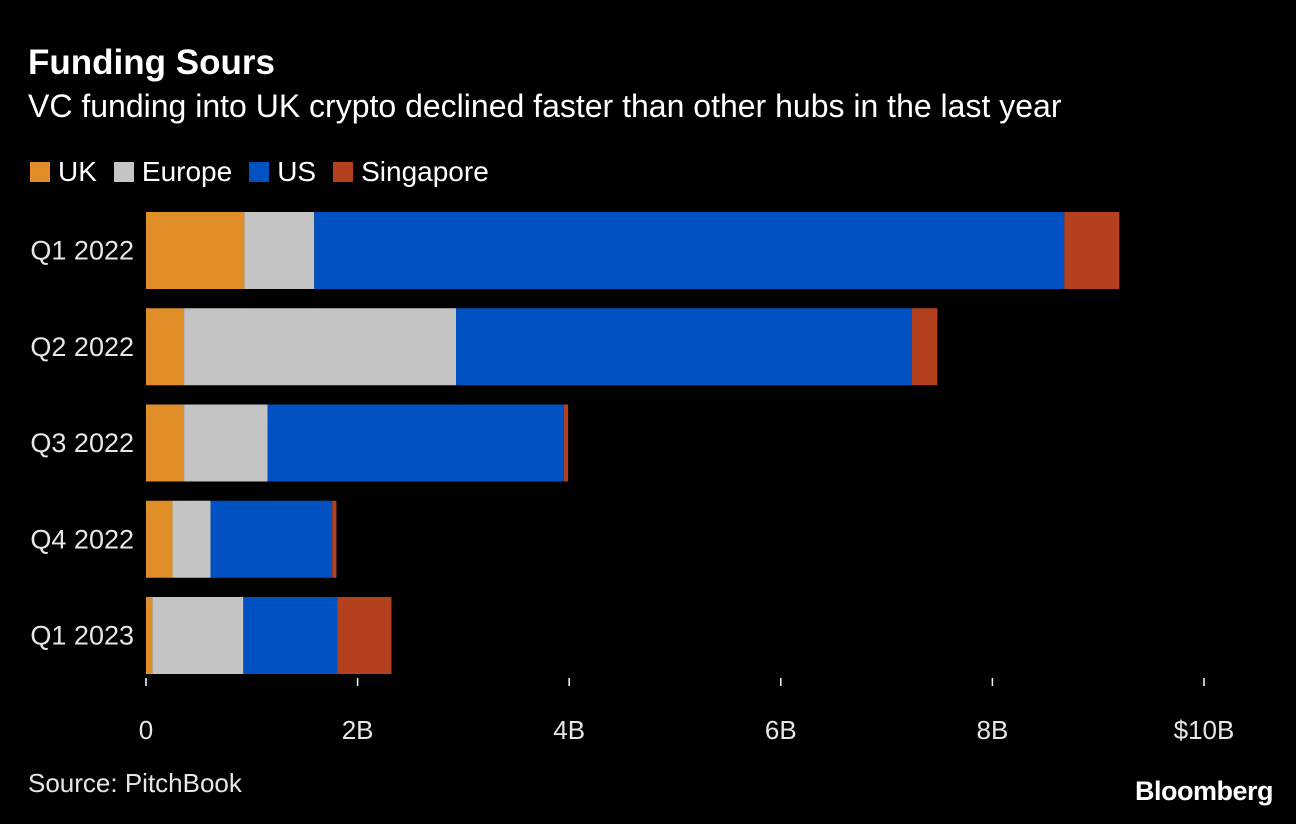 The width and height of the screenshot is (1296, 824). Describe the element at coordinates (82, 636) in the screenshot. I see `category-label-q1-2023: Q1 2023` at that location.